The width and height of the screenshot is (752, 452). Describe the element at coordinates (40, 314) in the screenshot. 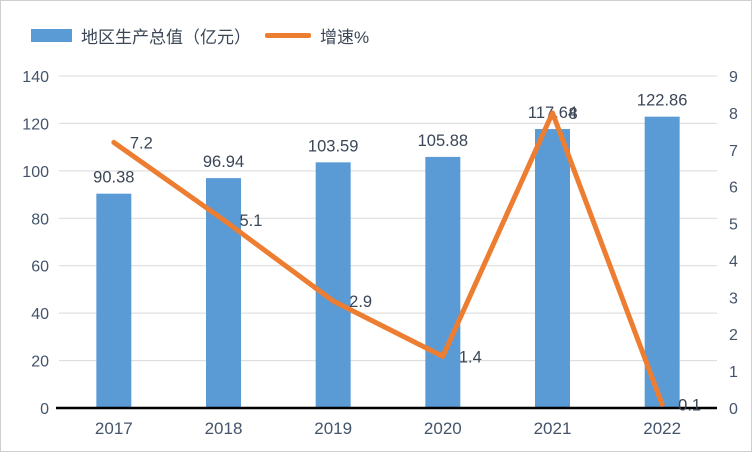

I see `left-axis-tick: 40` at that location.